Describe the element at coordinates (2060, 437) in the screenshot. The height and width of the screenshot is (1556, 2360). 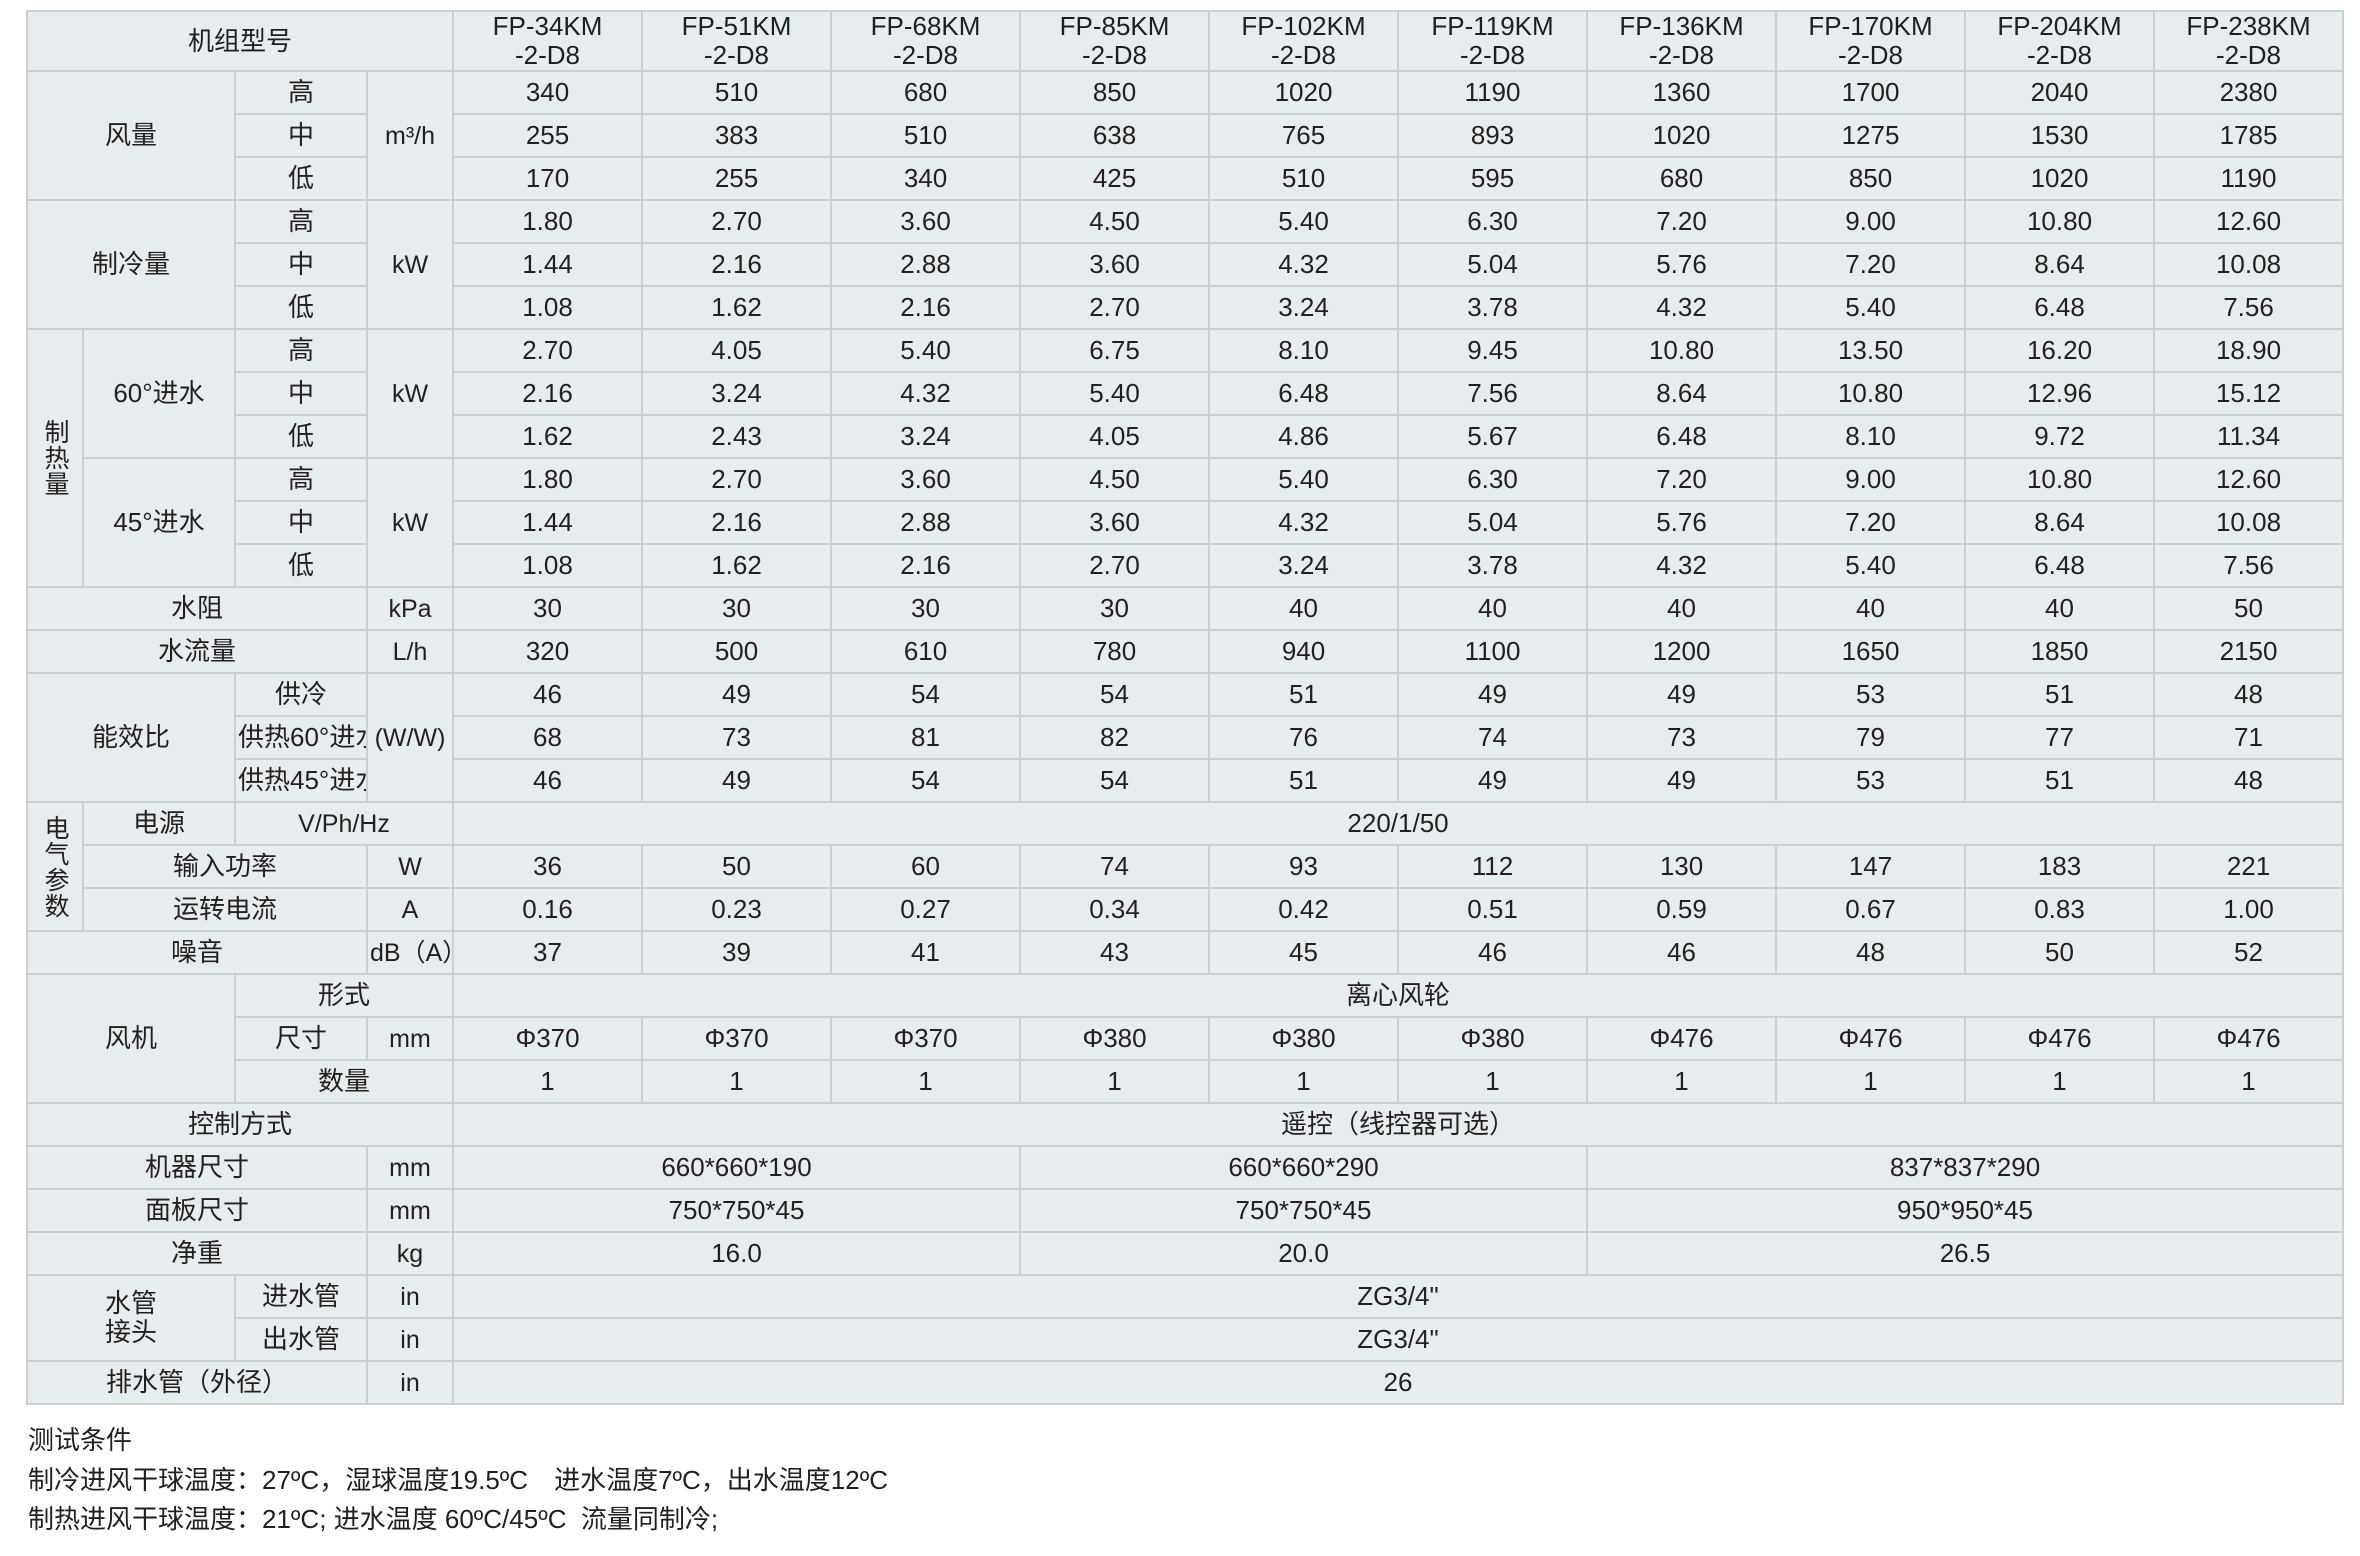
I see `cell-value: 9.72` at that location.